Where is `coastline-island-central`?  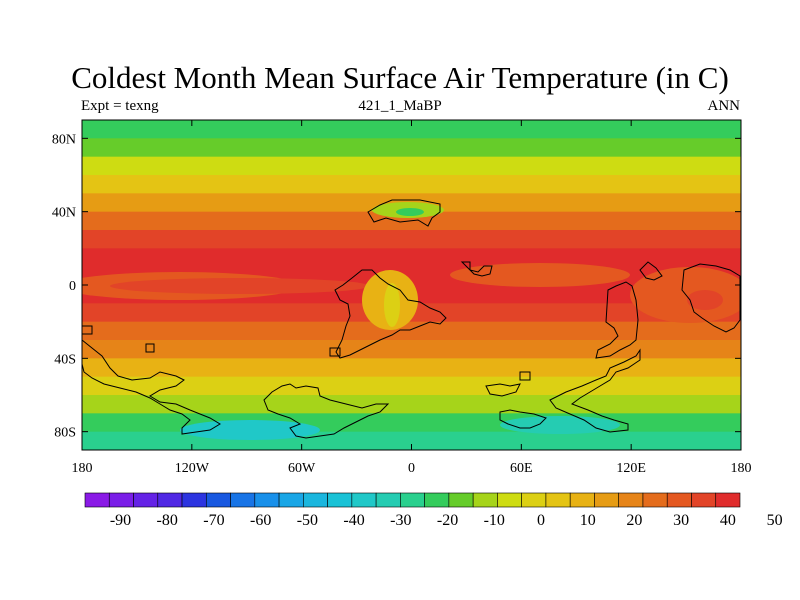 coastline-island-central is located at coordinates (335, 352).